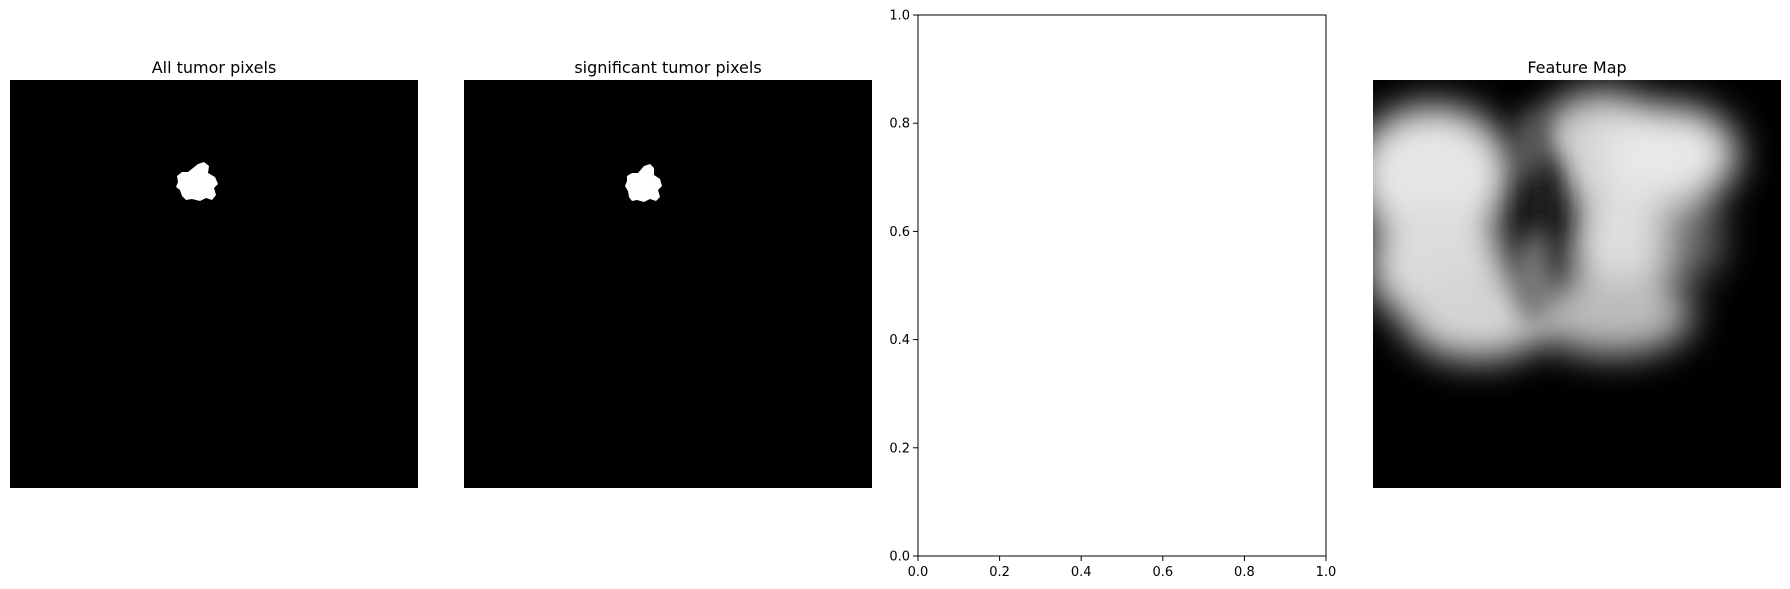  Describe the element at coordinates (214, 67) in the screenshot. I see `panel-title-all-tumor-pixels: All tumor pixels` at that location.